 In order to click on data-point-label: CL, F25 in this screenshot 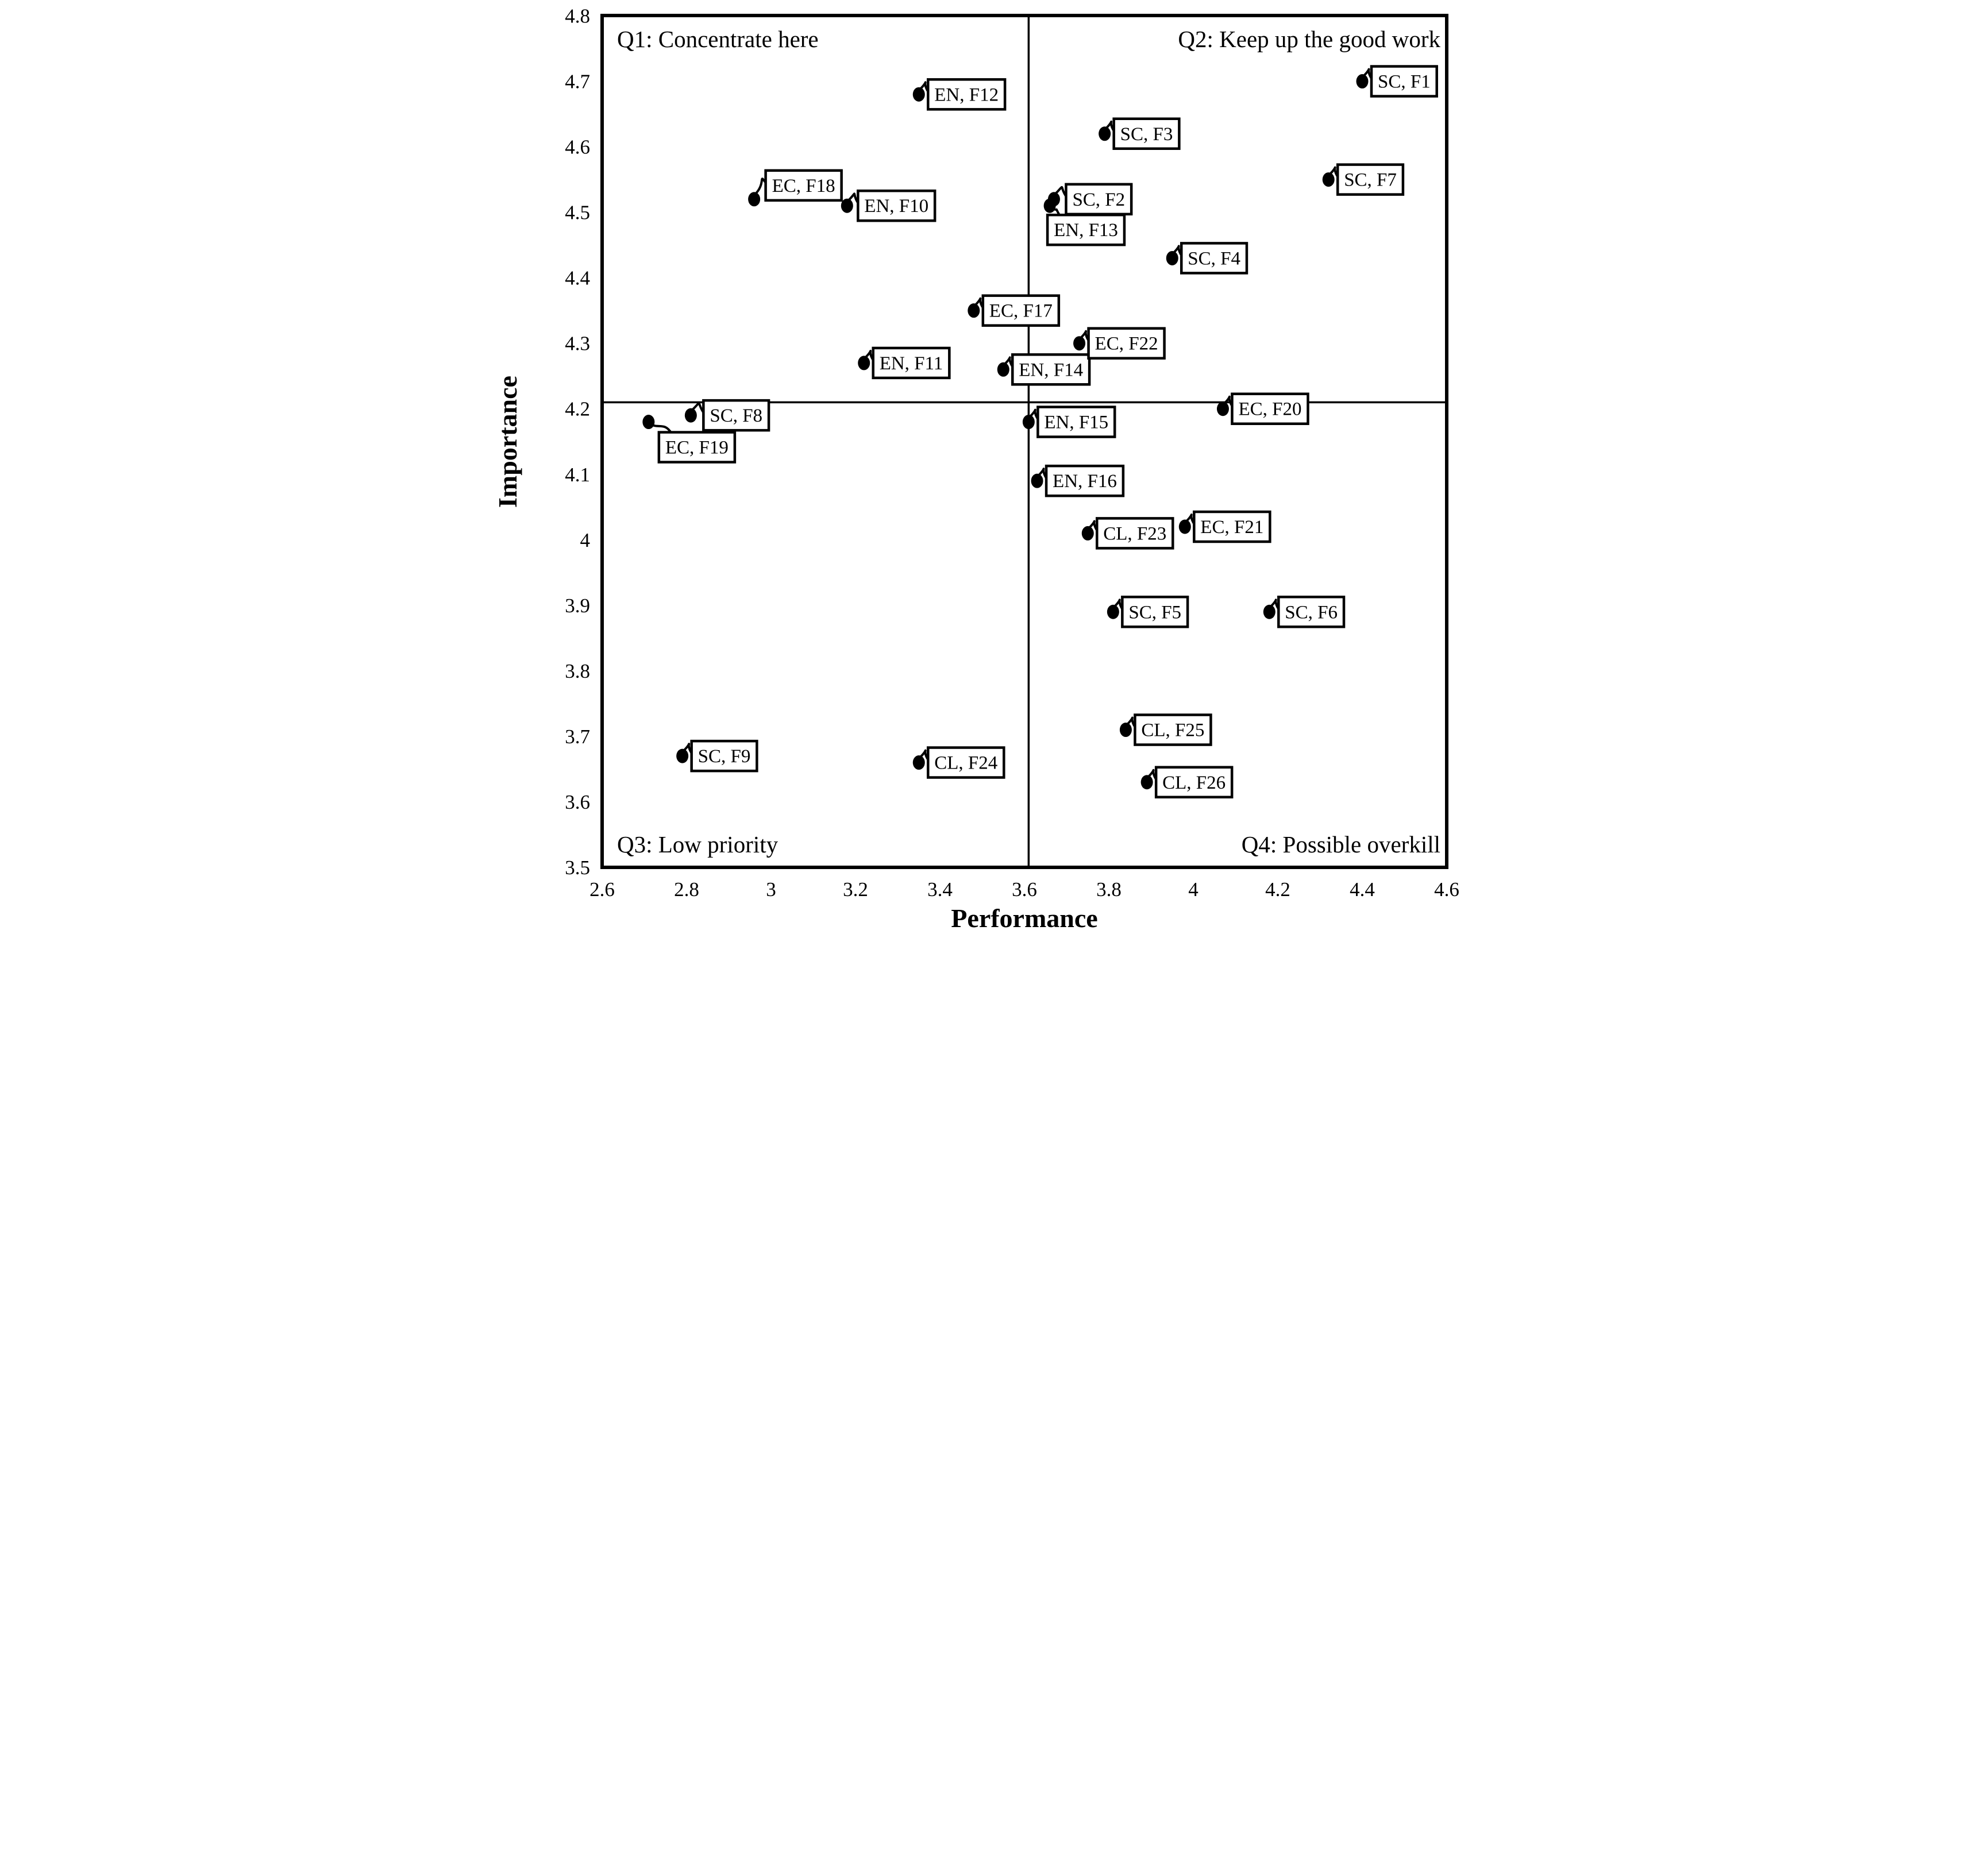, I will do `click(1172, 731)`.